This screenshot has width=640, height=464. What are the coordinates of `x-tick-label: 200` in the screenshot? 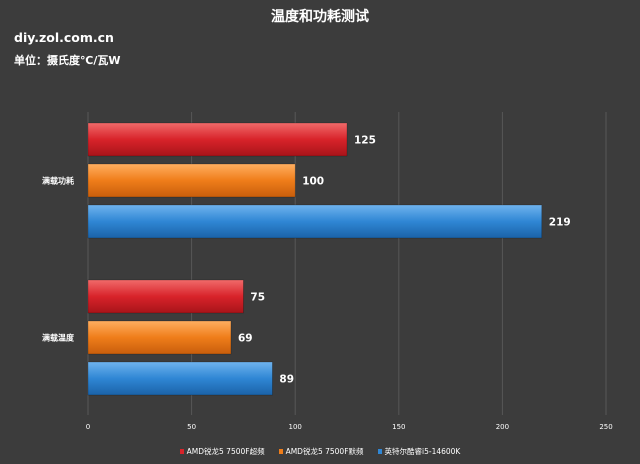 It's located at (502, 427).